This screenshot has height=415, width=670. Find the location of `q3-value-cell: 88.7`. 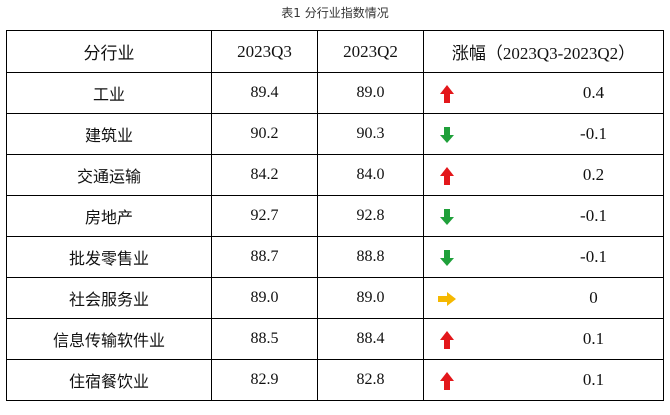

q3-value-cell: 88.7 is located at coordinates (264, 257).